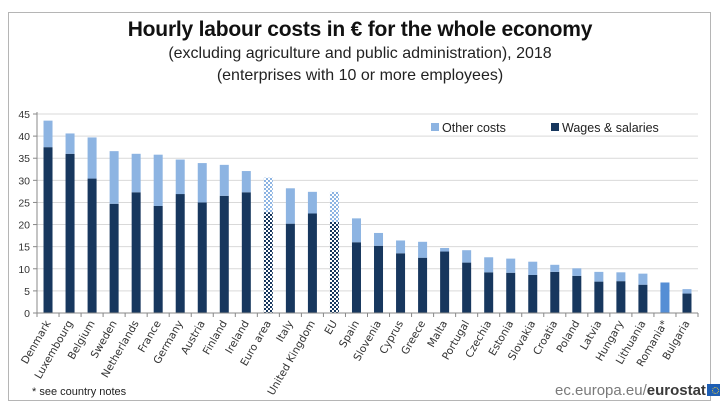 Image resolution: width=720 pixels, height=412 pixels. I want to click on y-tick-label: 30, so click(24, 181).